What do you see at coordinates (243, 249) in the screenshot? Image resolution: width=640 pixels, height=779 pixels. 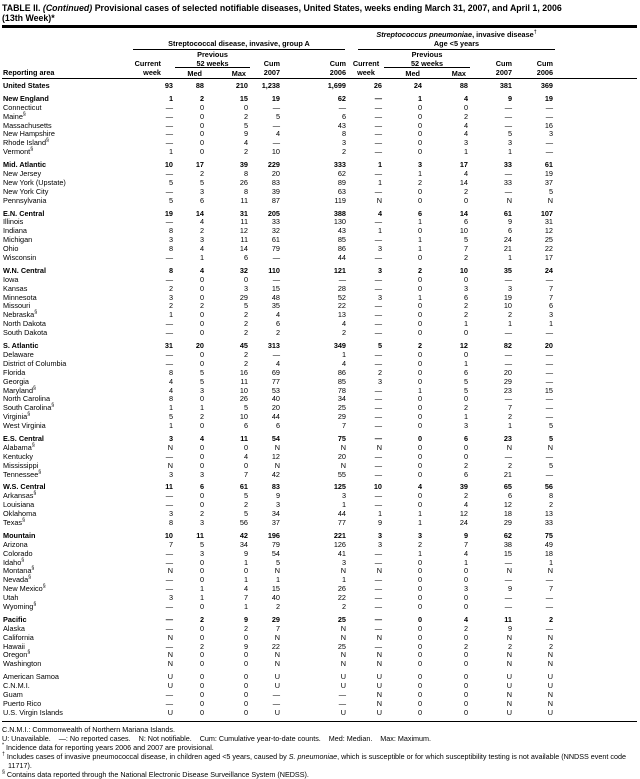 I see `cell-a-max: 14` at bounding box center [243, 249].